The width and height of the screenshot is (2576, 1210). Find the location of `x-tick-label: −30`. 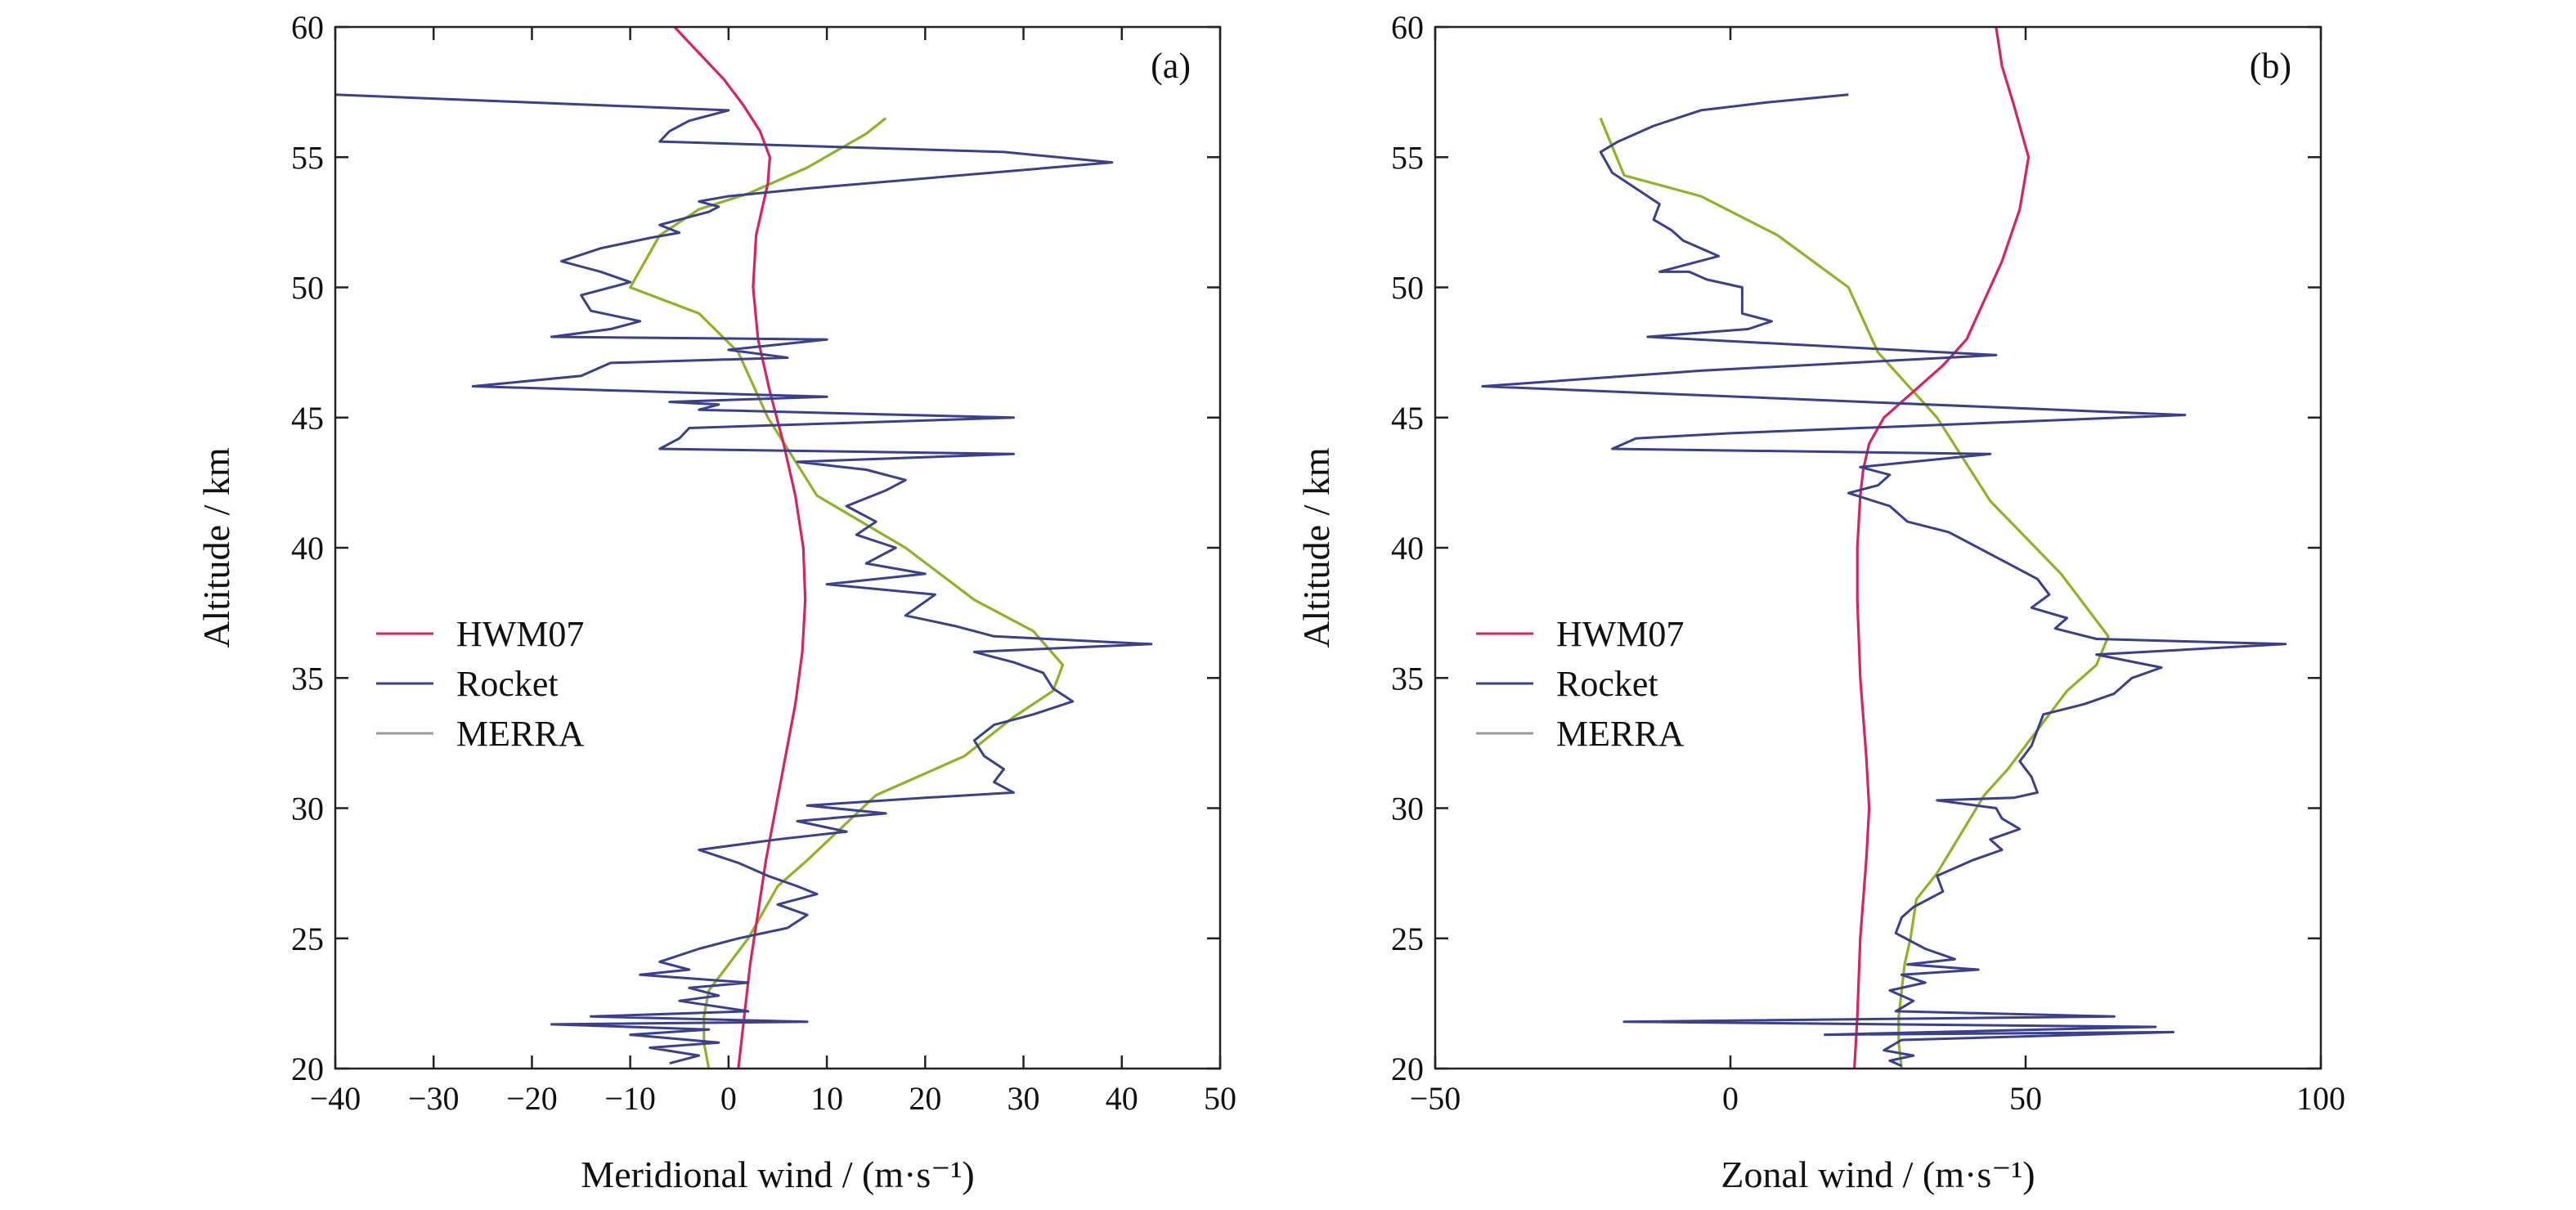

x-tick-label: −30 is located at coordinates (434, 1098).